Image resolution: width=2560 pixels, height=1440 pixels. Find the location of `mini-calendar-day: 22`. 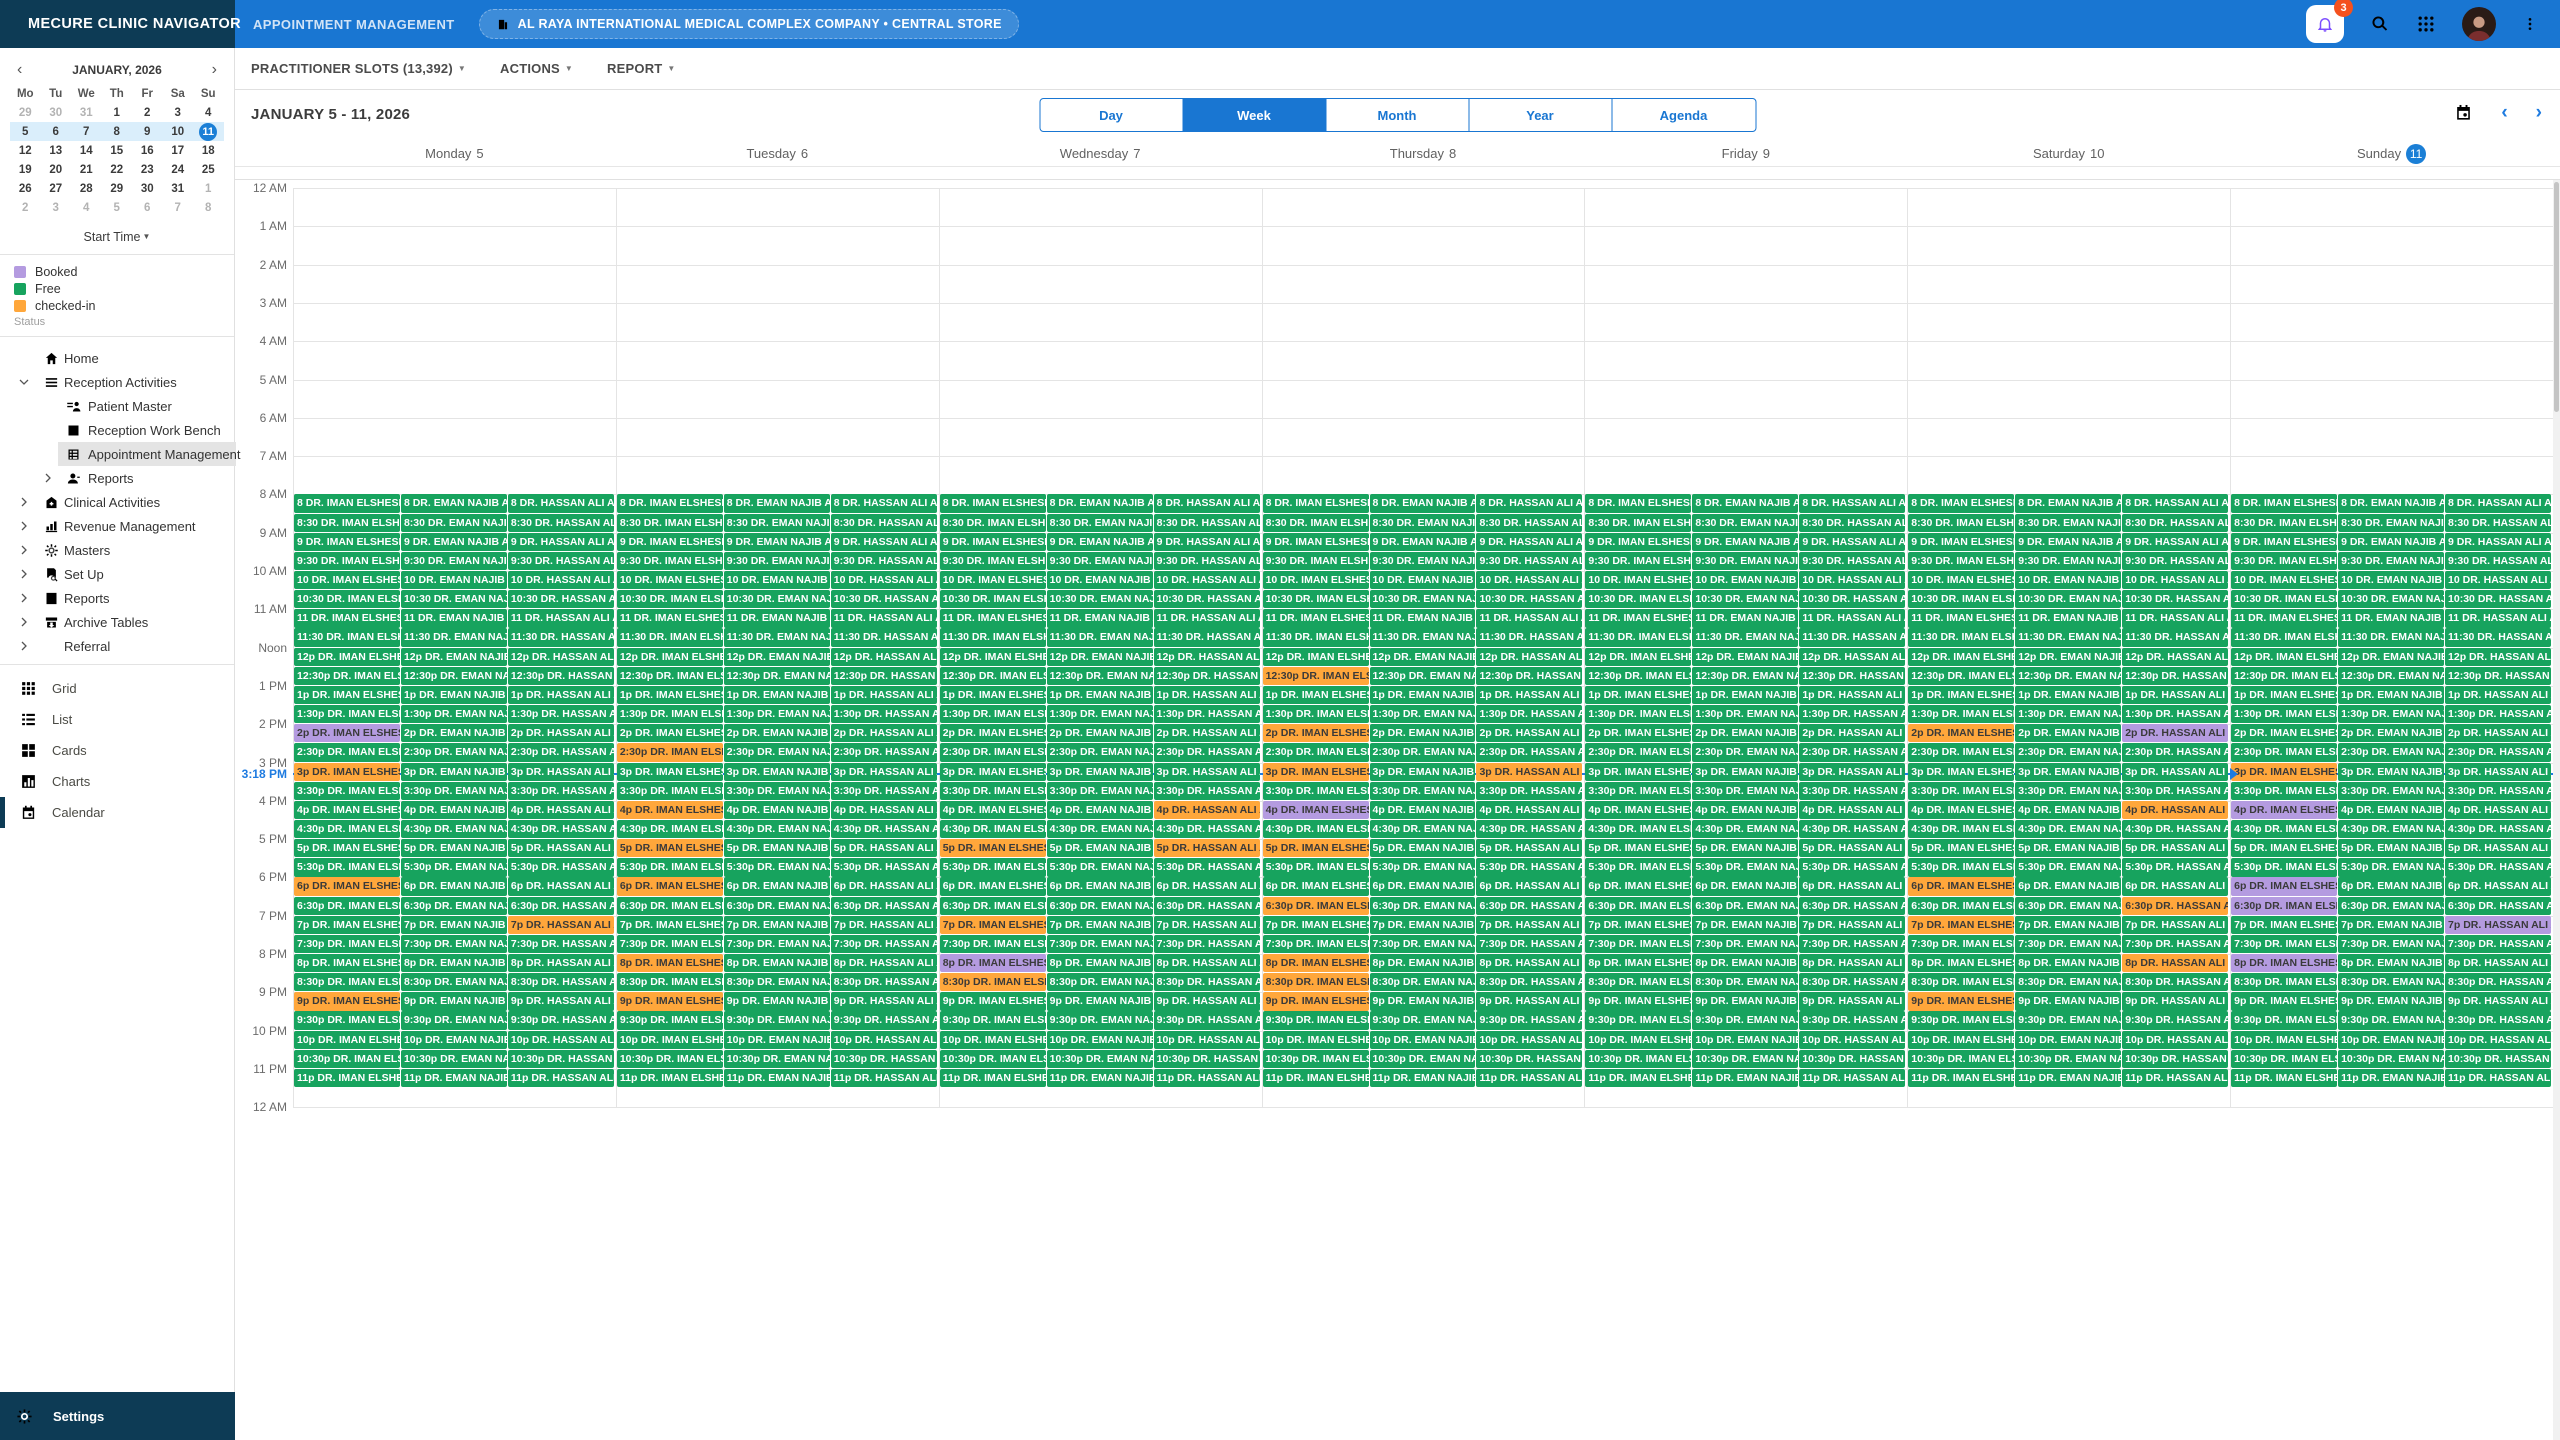

mini-calendar-day: 22 is located at coordinates (117, 169).